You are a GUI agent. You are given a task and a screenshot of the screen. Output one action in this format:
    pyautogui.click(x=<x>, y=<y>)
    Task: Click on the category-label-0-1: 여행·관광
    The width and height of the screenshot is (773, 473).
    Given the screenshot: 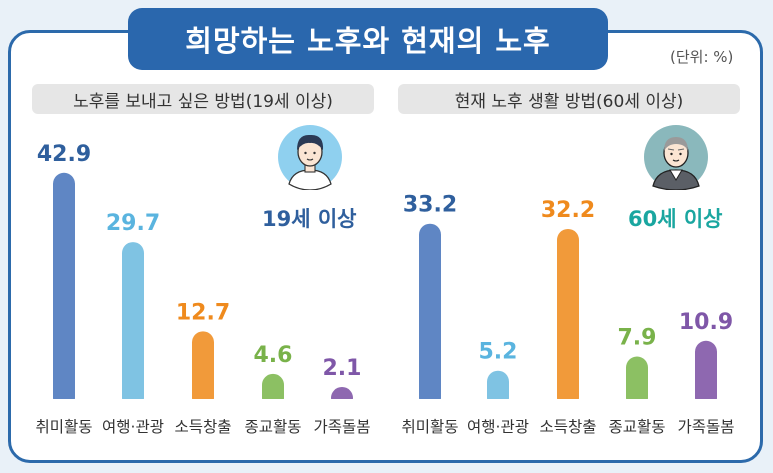 What is the action you would take?
    pyautogui.click(x=133, y=427)
    